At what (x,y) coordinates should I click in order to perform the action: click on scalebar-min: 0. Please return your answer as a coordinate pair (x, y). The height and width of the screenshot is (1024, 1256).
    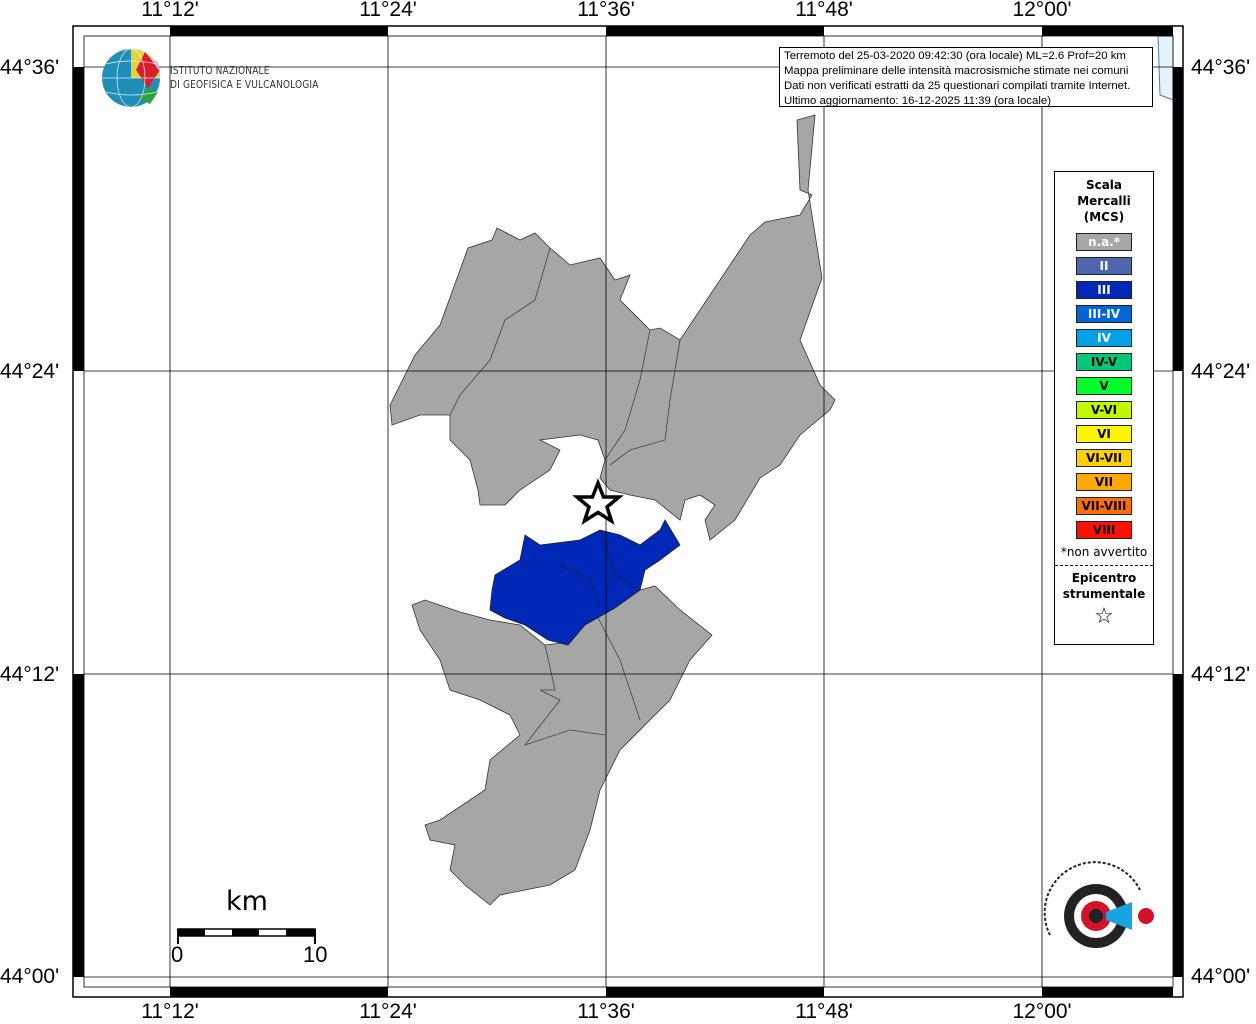
    Looking at the image, I should click on (177, 954).